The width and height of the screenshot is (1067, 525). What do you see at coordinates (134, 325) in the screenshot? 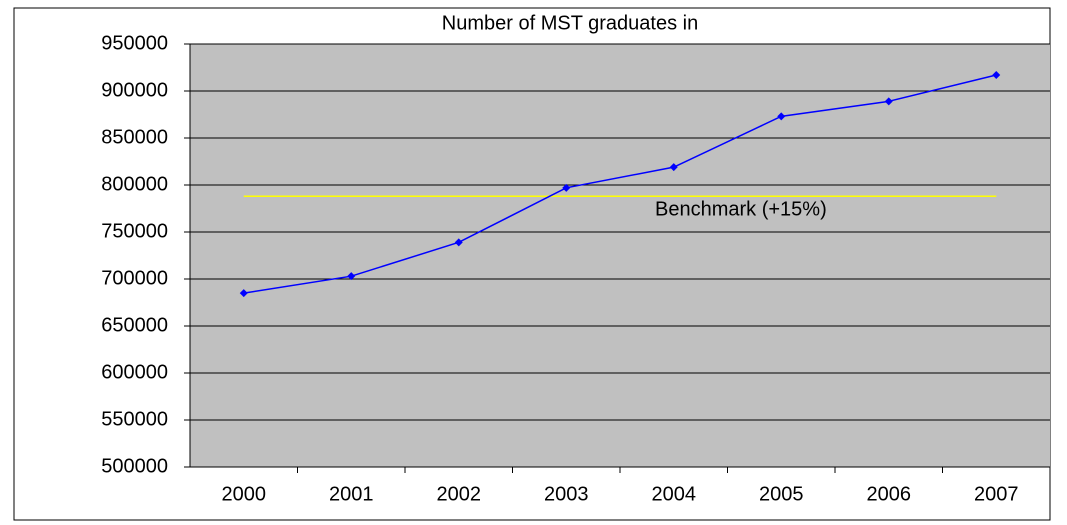
I see `y-tick-label: 650000` at bounding box center [134, 325].